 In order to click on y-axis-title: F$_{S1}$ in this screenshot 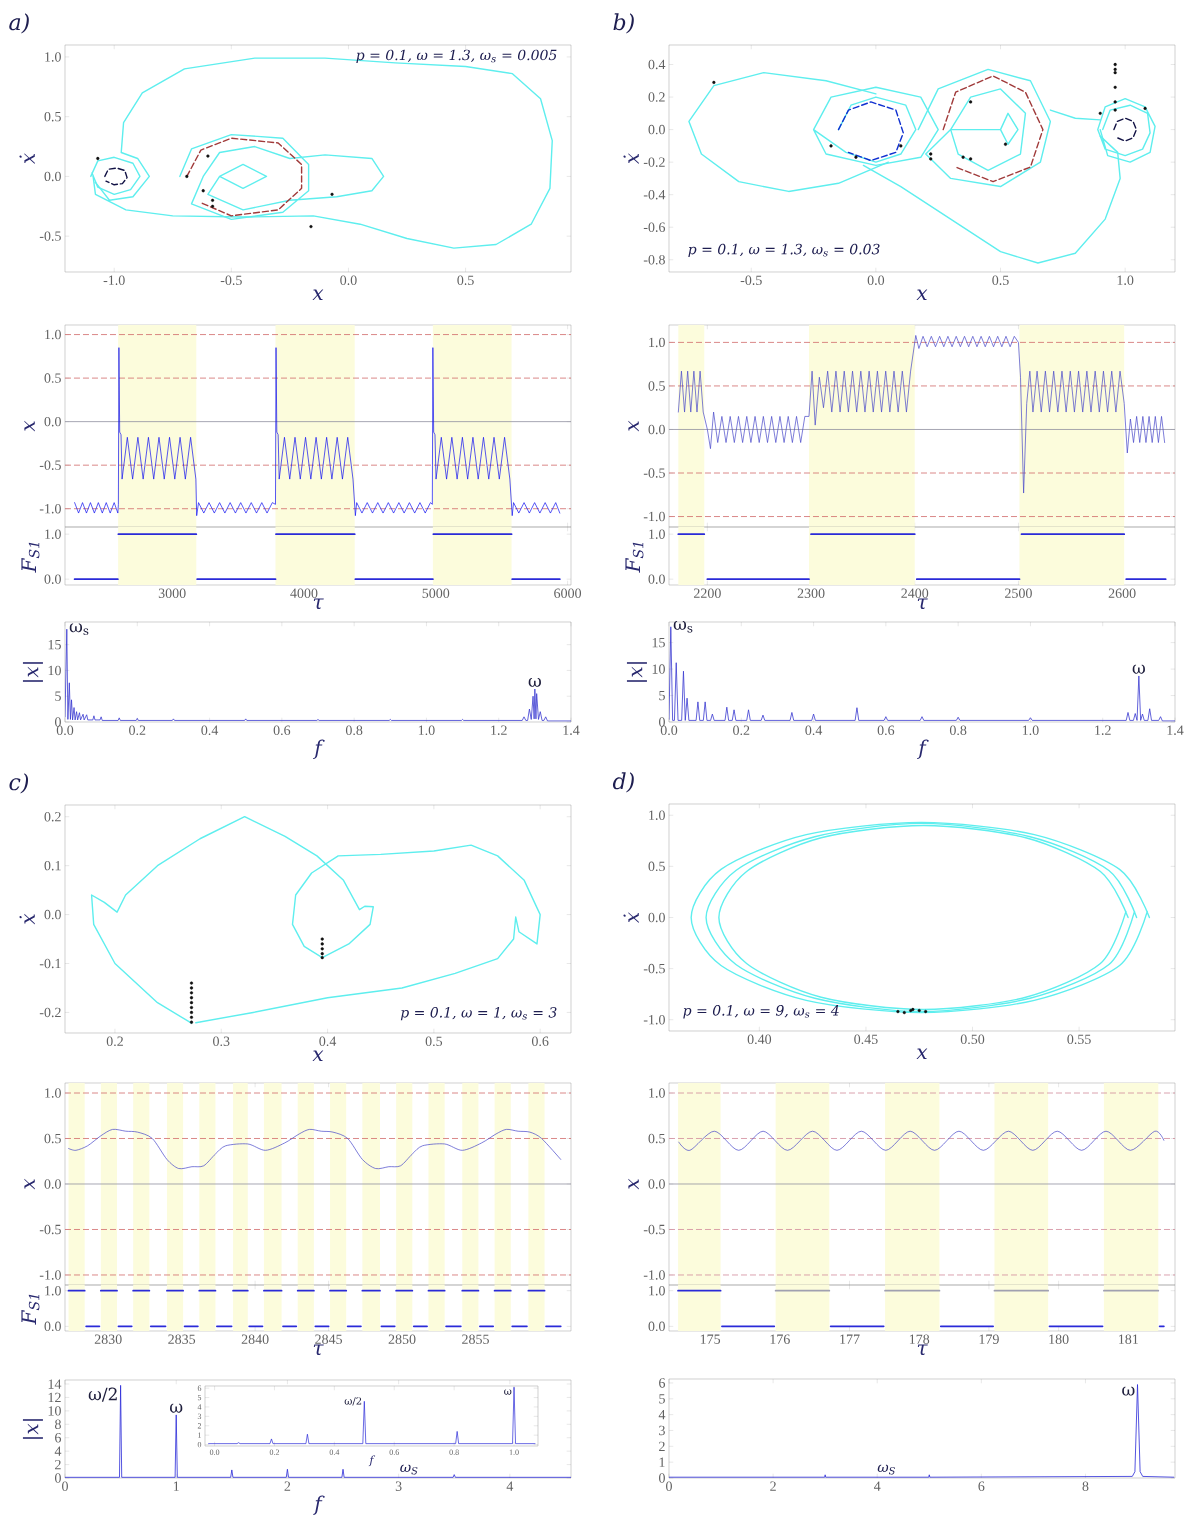, I will do `click(30, 1309)`.